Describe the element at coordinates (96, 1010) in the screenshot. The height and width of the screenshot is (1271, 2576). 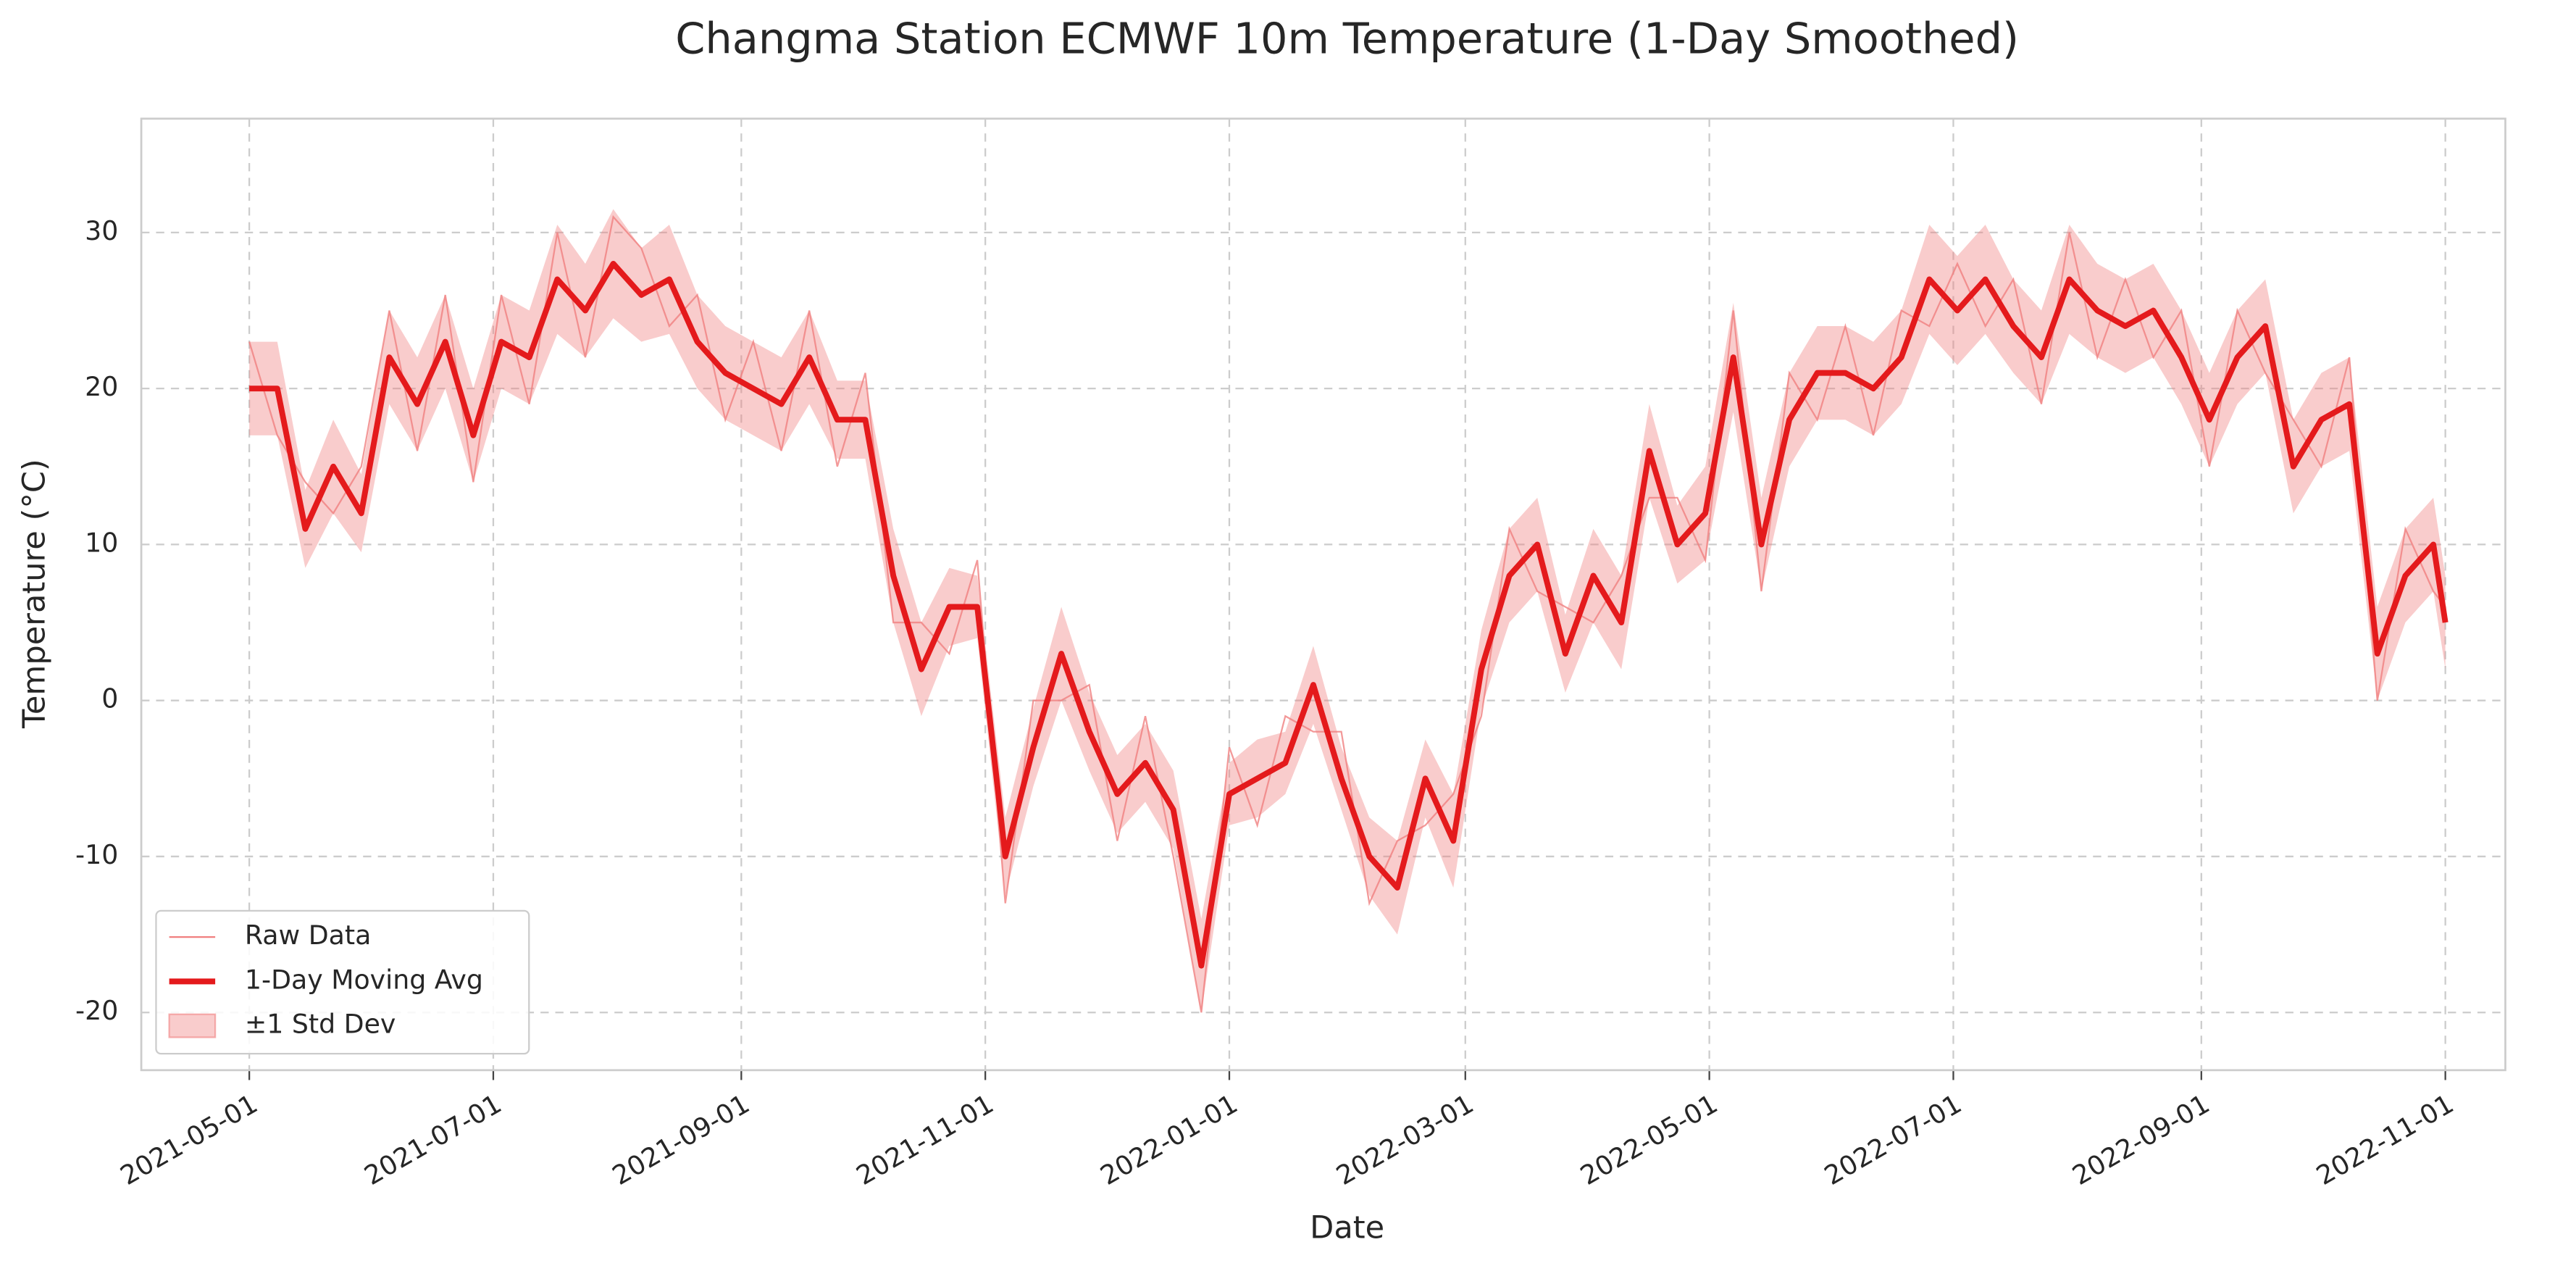
I see `y-tick-label: -20` at that location.